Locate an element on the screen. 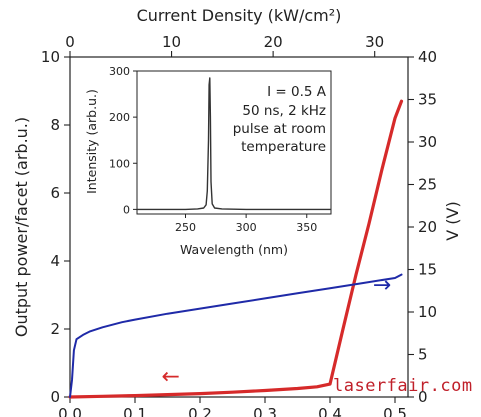 This screenshot has height=417, width=481. x-bottom-tick-label: 0.3 is located at coordinates (265, 411).